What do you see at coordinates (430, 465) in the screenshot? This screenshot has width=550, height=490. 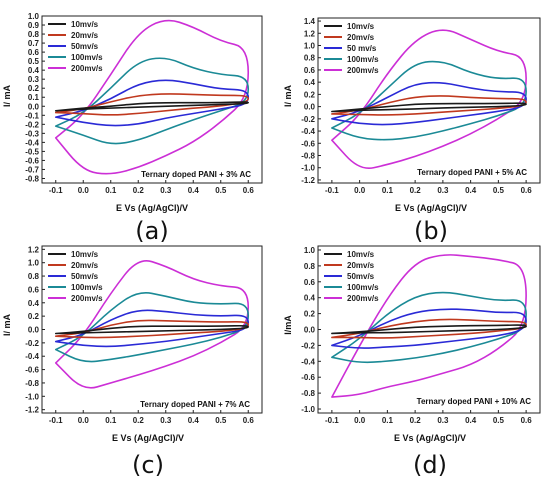 I see `panel-d-letter: (d)` at bounding box center [430, 465].